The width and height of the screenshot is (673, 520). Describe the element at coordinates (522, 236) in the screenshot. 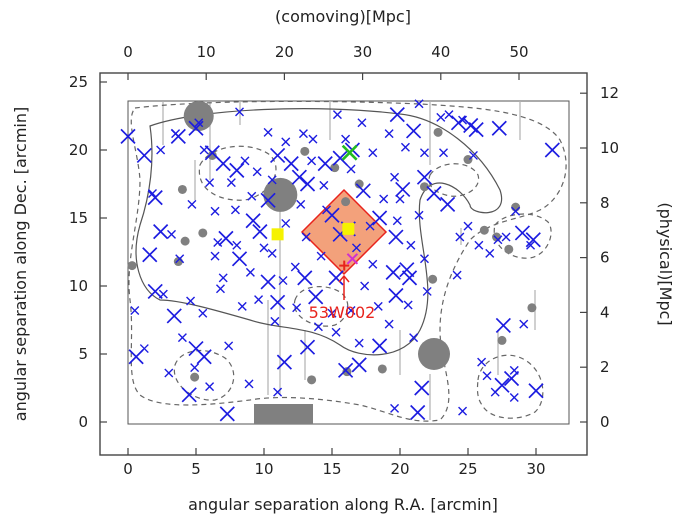

I see `contour-dashed-right` at that location.